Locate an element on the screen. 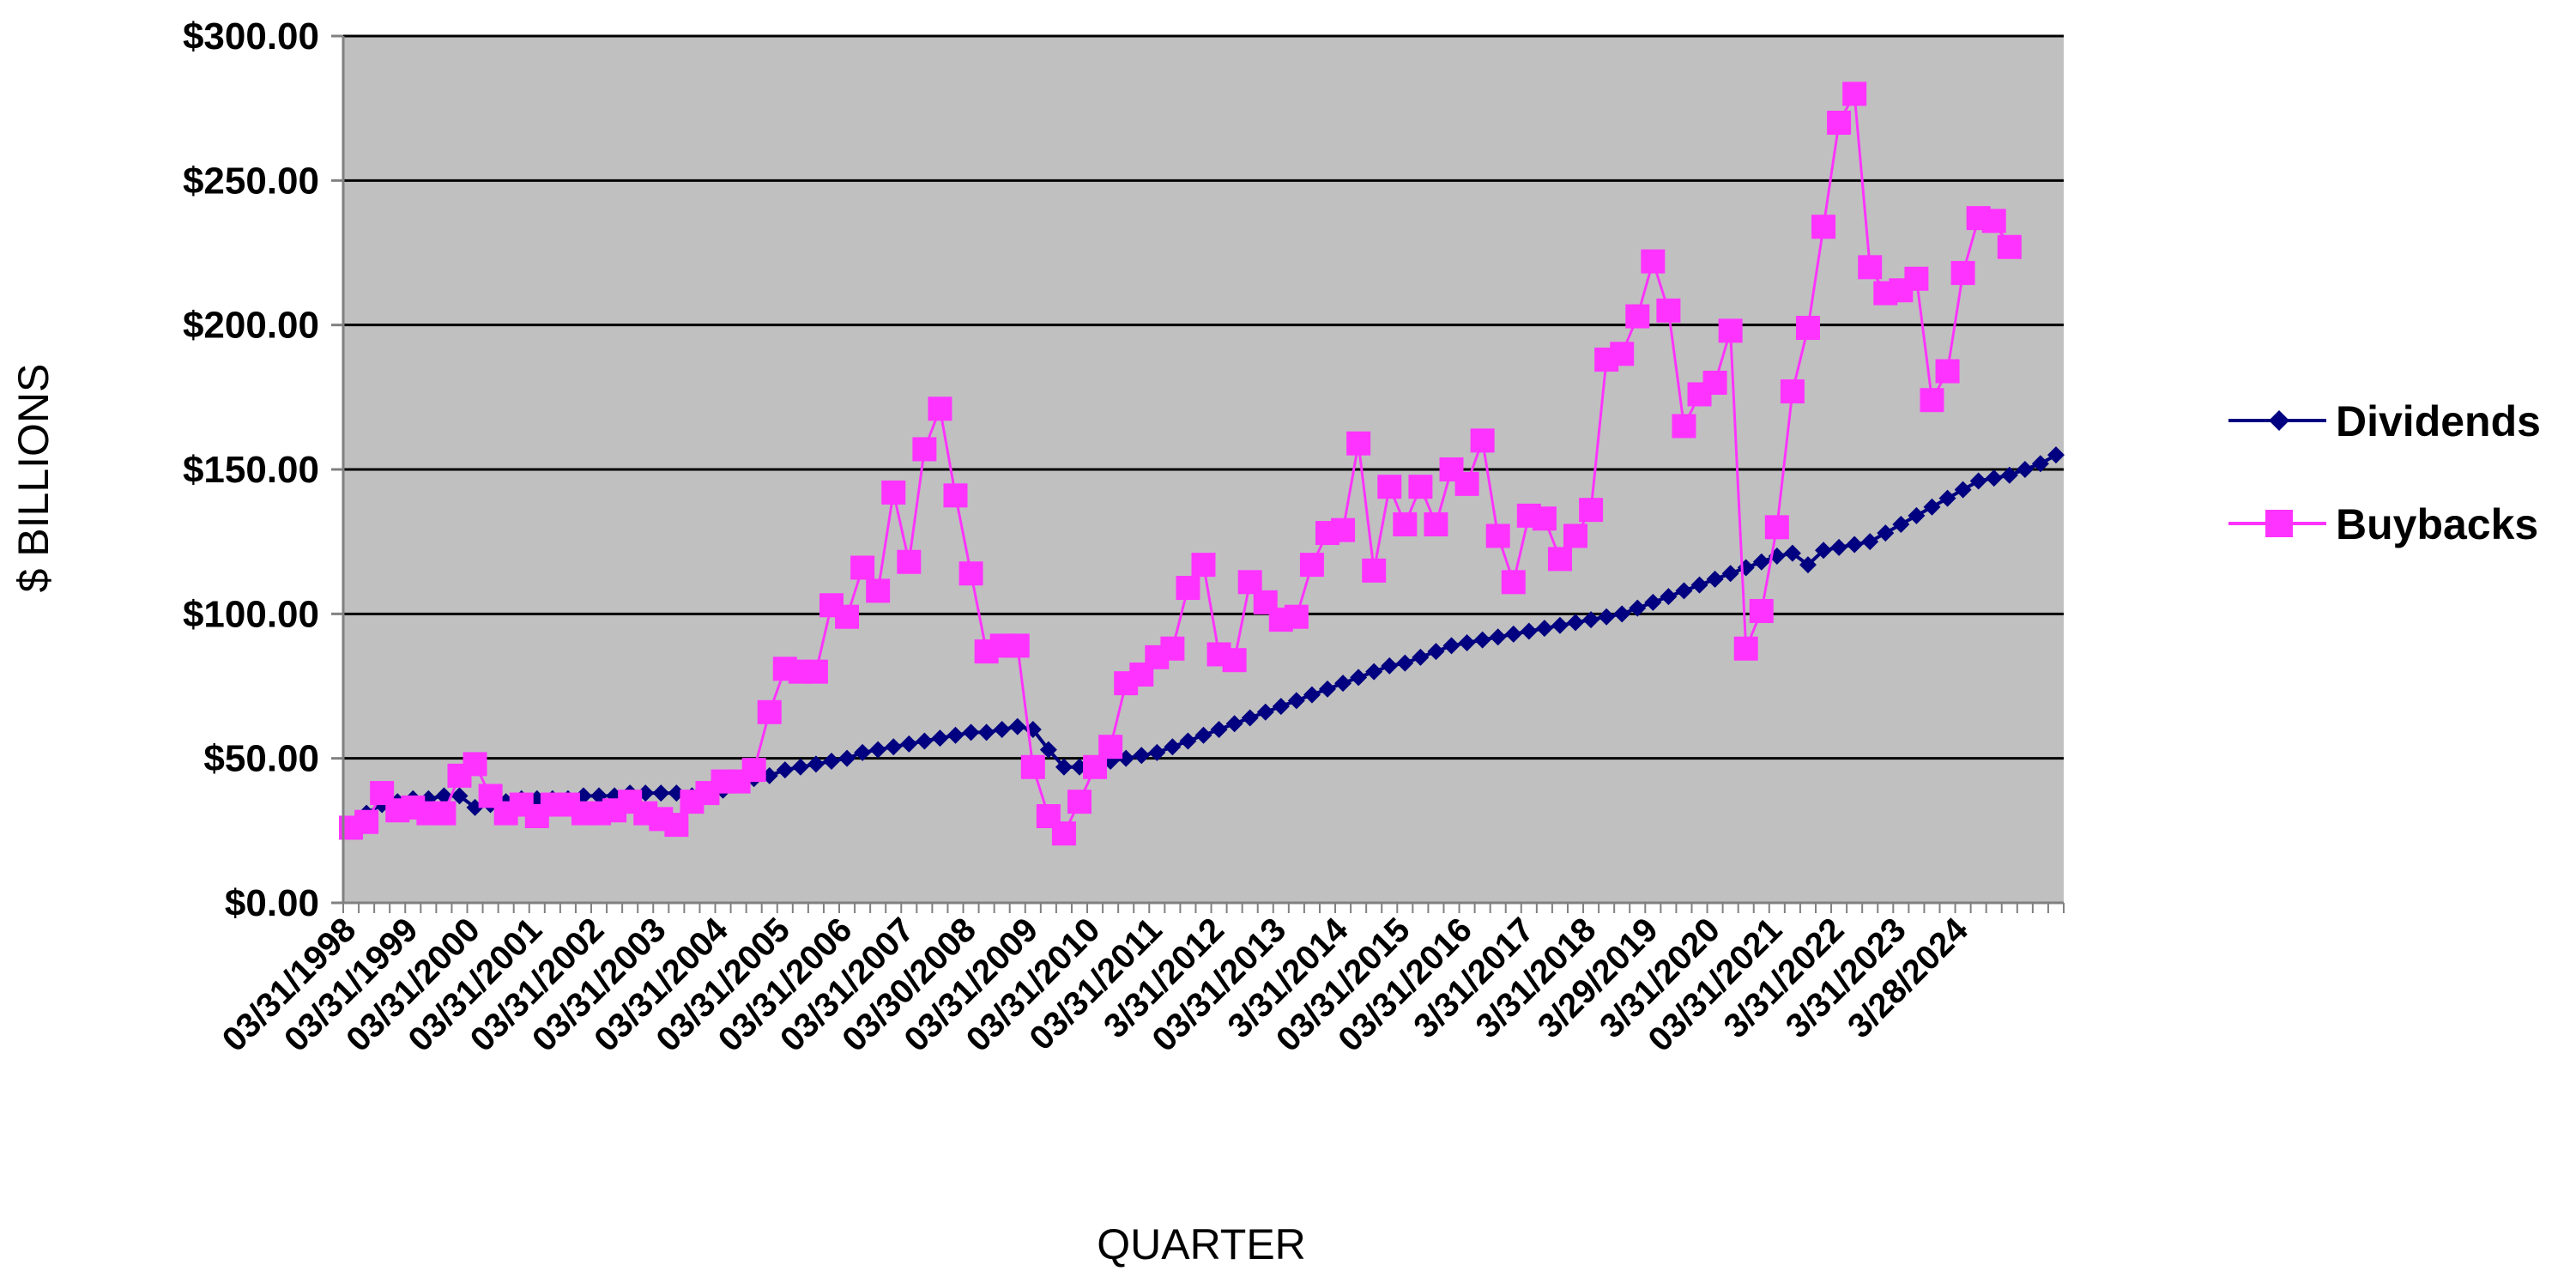  legend-buybacks-marker is located at coordinates (2279, 523).